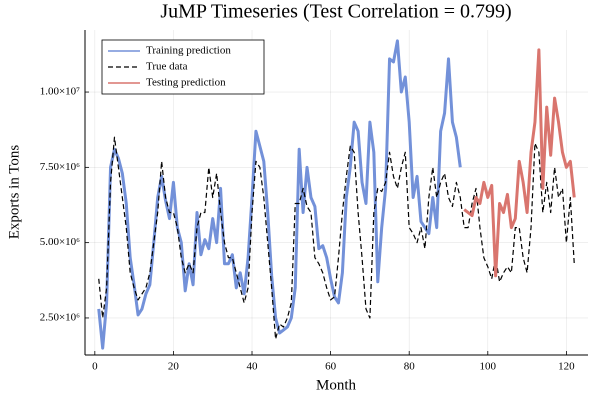  I want to click on y-tick-label: 5.00×10⁶, so click(60, 242).